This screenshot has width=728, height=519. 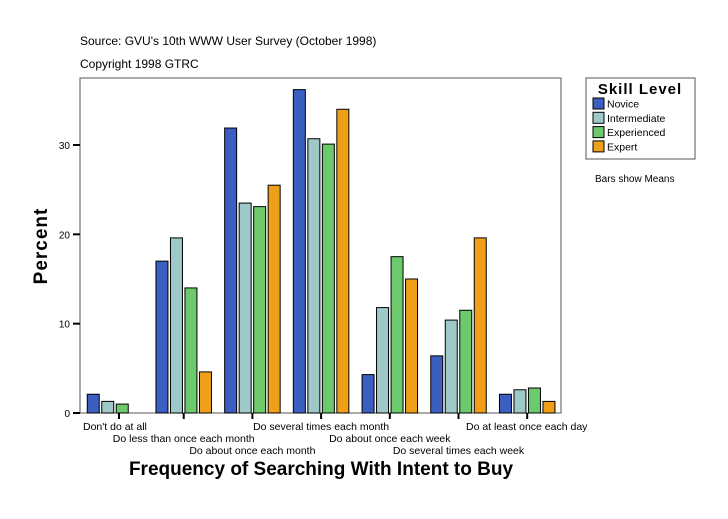 What do you see at coordinates (598, 132) in the screenshot?
I see `legend-swatch-experienced` at bounding box center [598, 132].